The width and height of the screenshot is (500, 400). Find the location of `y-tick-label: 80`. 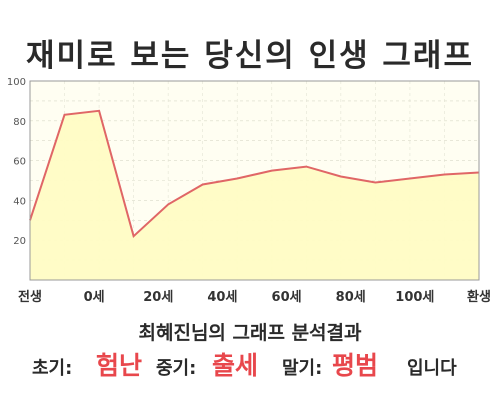

y-tick-label: 80 is located at coordinates (19, 122).